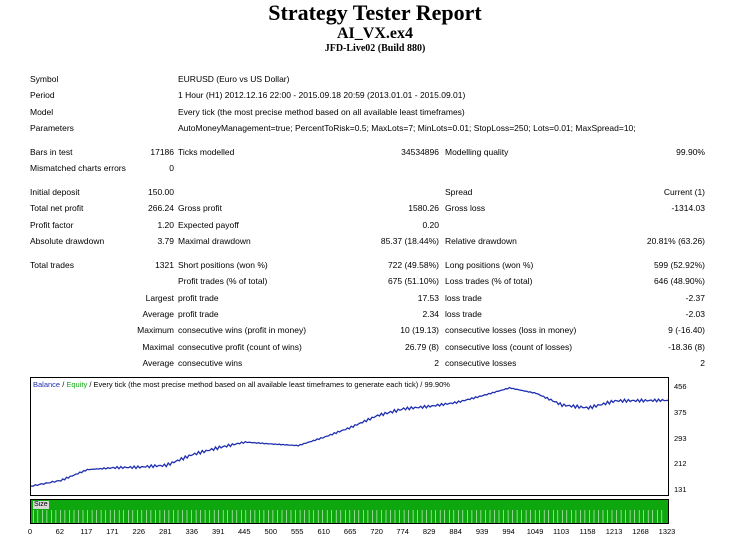 Image resolution: width=750 pixels, height=542 pixels. Describe the element at coordinates (348, 516) in the screenshot. I see `size-bars` at that location.